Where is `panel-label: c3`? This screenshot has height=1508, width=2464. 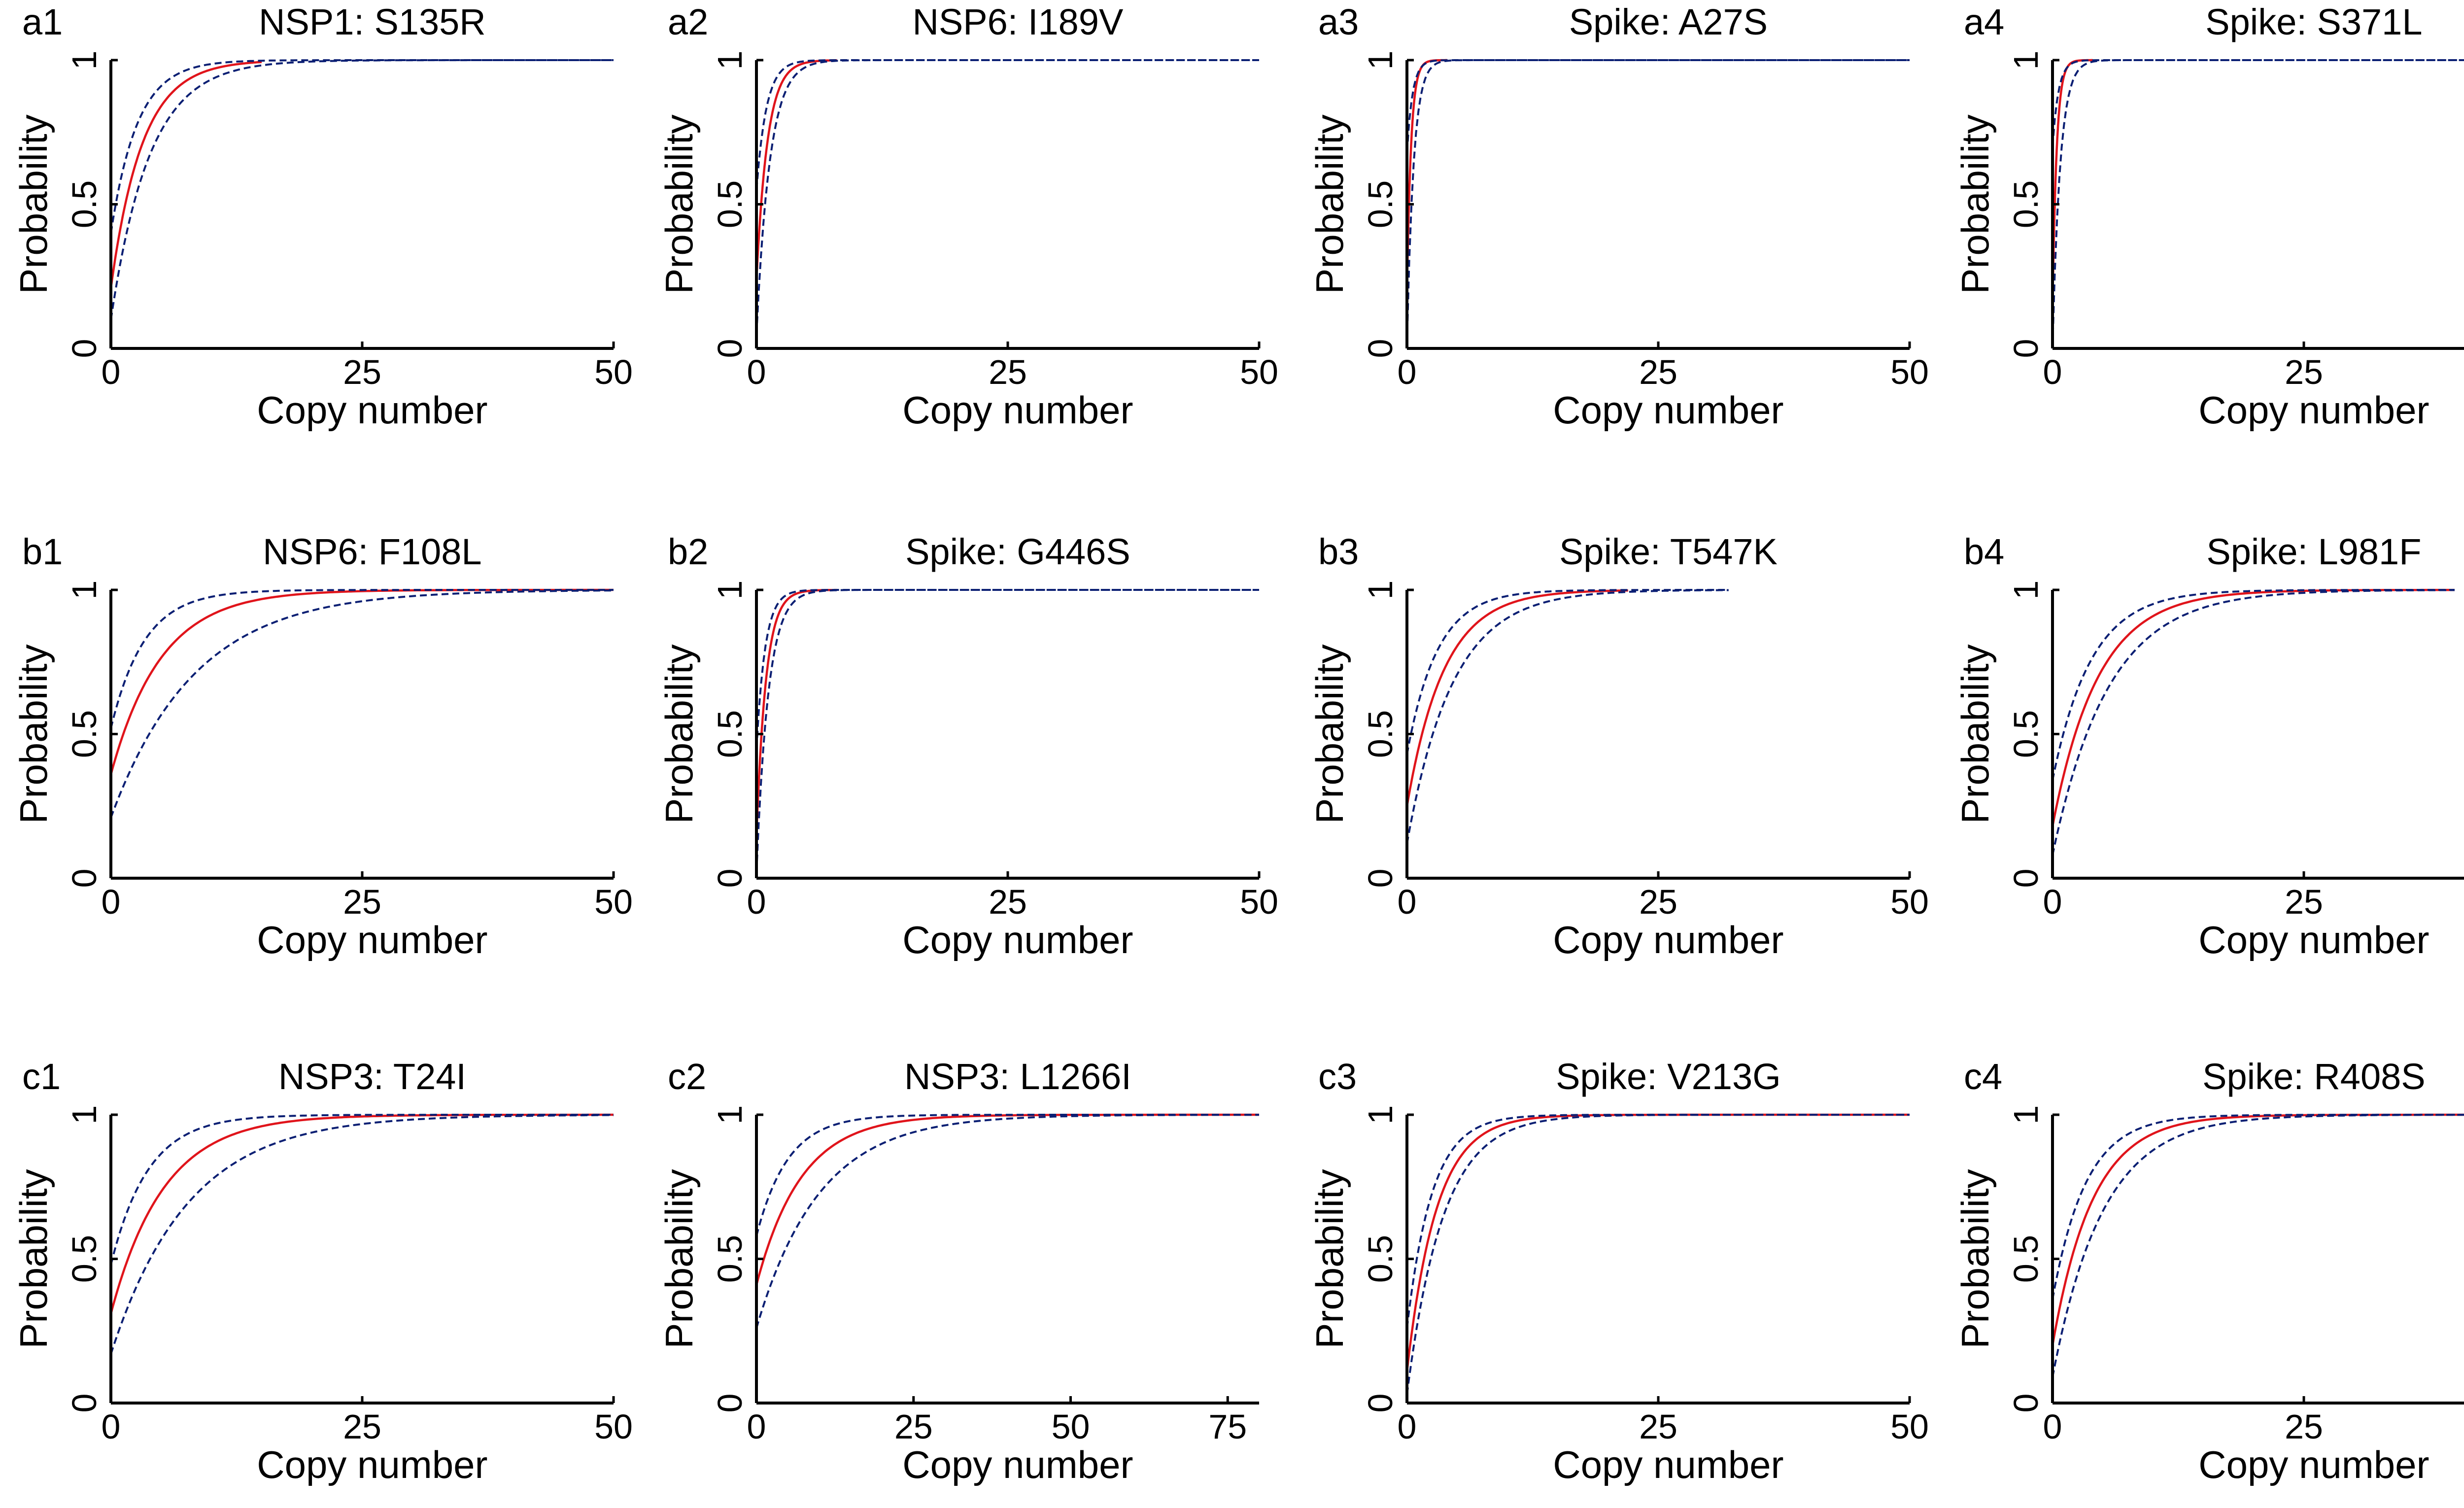
panel-label: c3 is located at coordinates (1337, 1076).